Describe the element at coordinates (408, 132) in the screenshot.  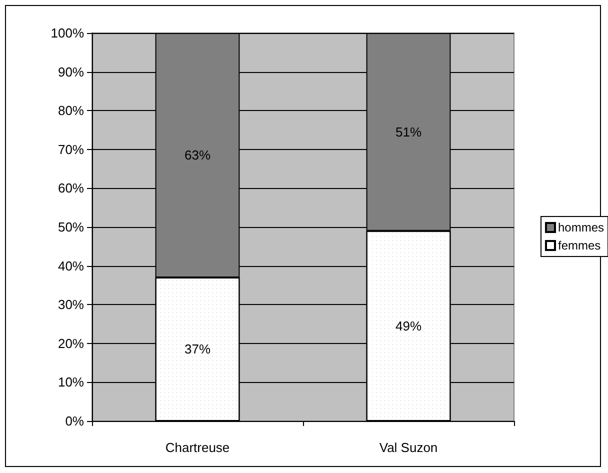
I see `data-label: 51%` at that location.